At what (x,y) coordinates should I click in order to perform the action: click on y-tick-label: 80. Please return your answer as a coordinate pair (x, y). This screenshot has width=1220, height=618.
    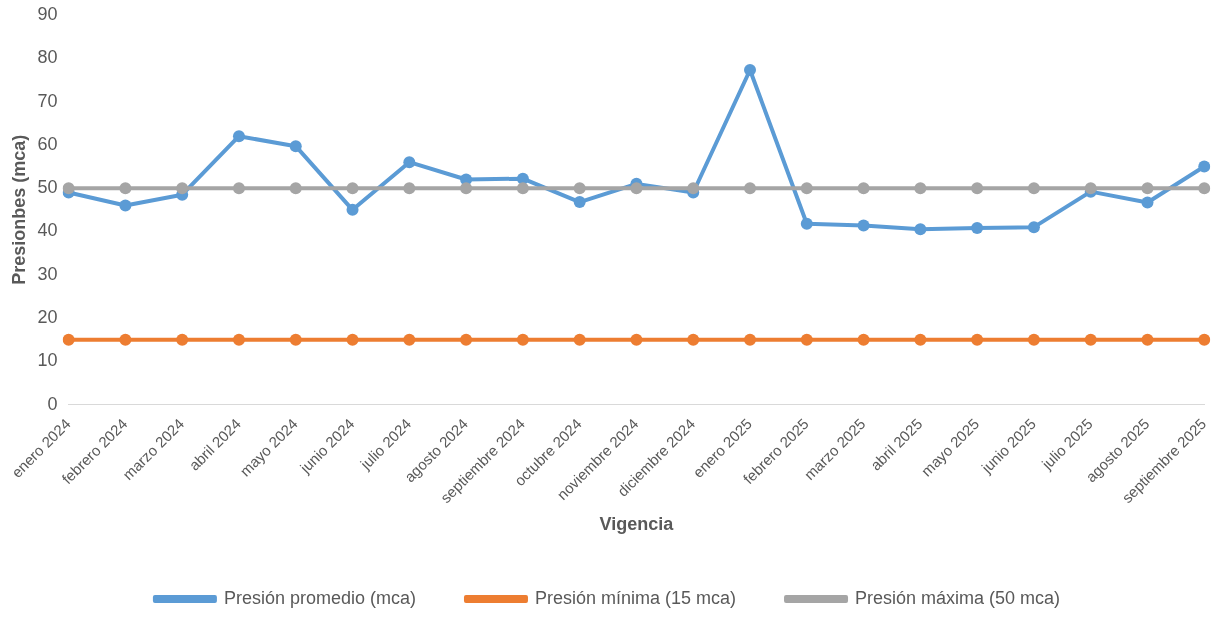
    Looking at the image, I should click on (47, 57).